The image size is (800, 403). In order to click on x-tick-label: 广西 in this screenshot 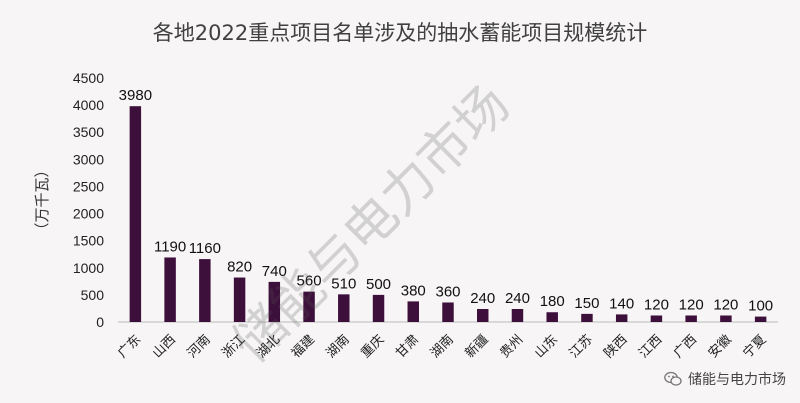, I will do `click(685, 346)`.